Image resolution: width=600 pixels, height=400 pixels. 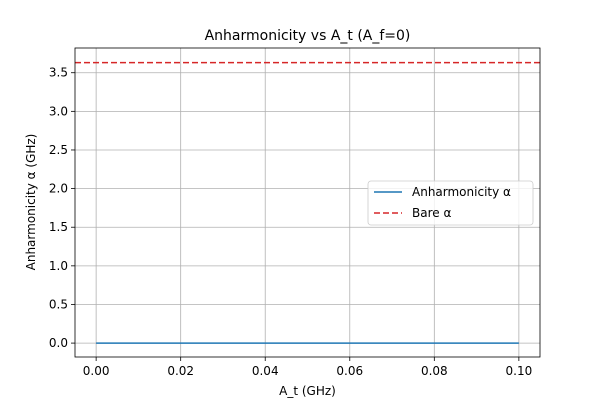 I want to click on legend-entry-anharmonicity: Anharmonicity α, so click(x=461, y=192).